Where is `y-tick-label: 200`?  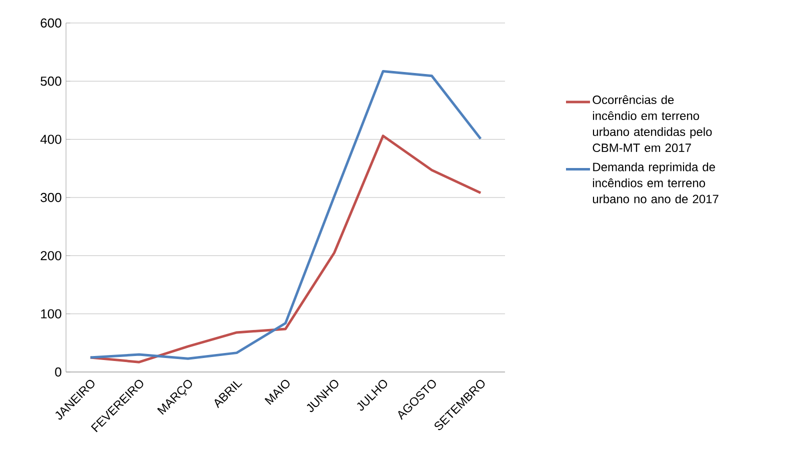 y-tick-label: 200 is located at coordinates (51, 255).